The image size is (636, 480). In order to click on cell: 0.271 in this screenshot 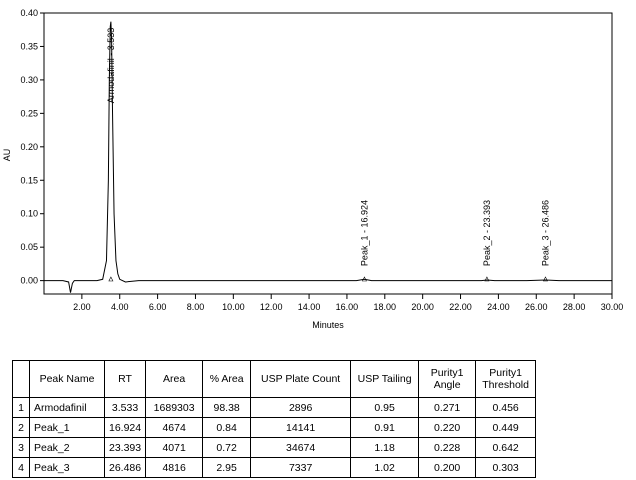, I will do `click(447, 407)`.